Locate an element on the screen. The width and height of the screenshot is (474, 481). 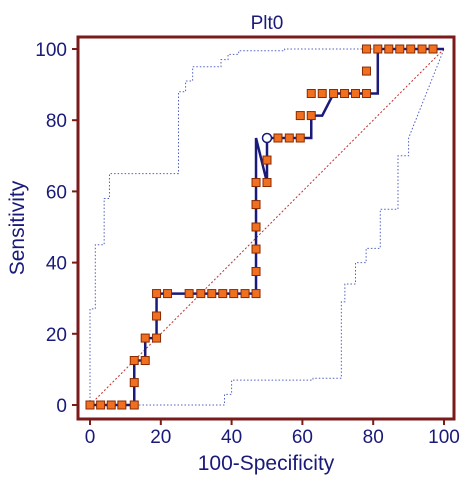
x-tick-label: 80 is located at coordinates (373, 437).